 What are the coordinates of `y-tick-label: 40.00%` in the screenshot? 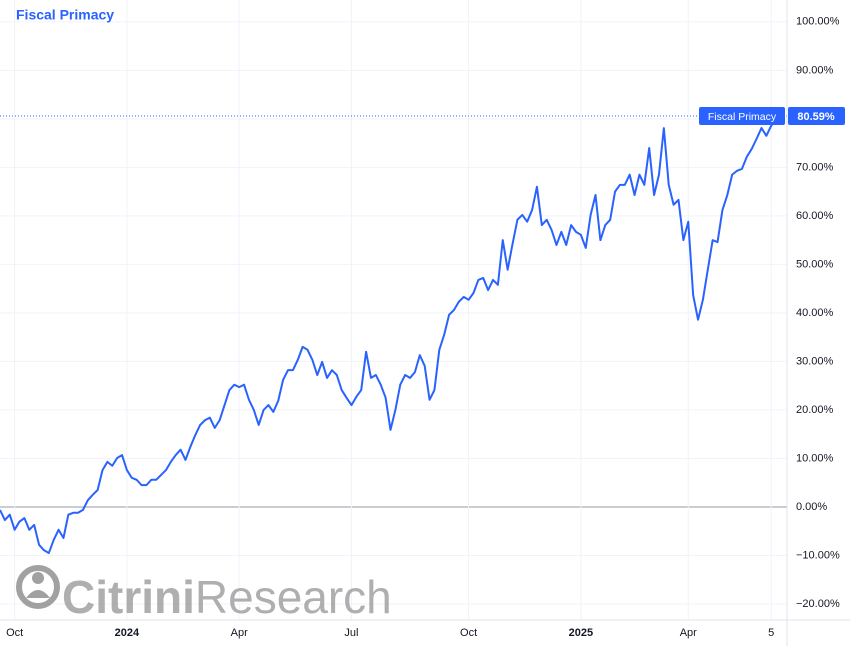 It's located at (815, 313).